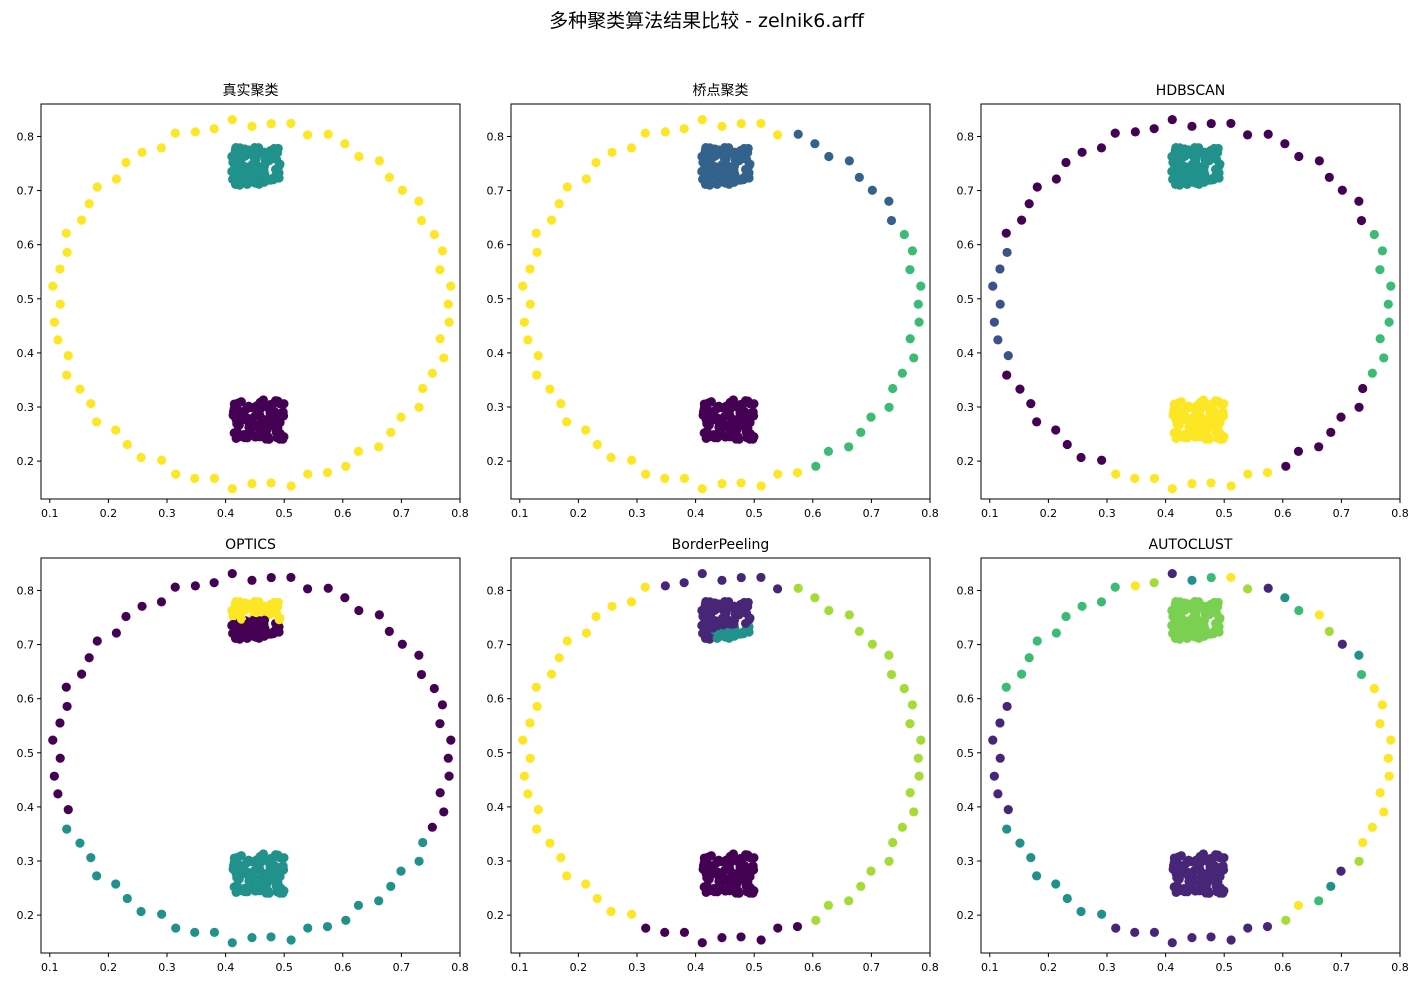  Describe the element at coordinates (722, 758) in the screenshot. I see `scatter-points` at that location.